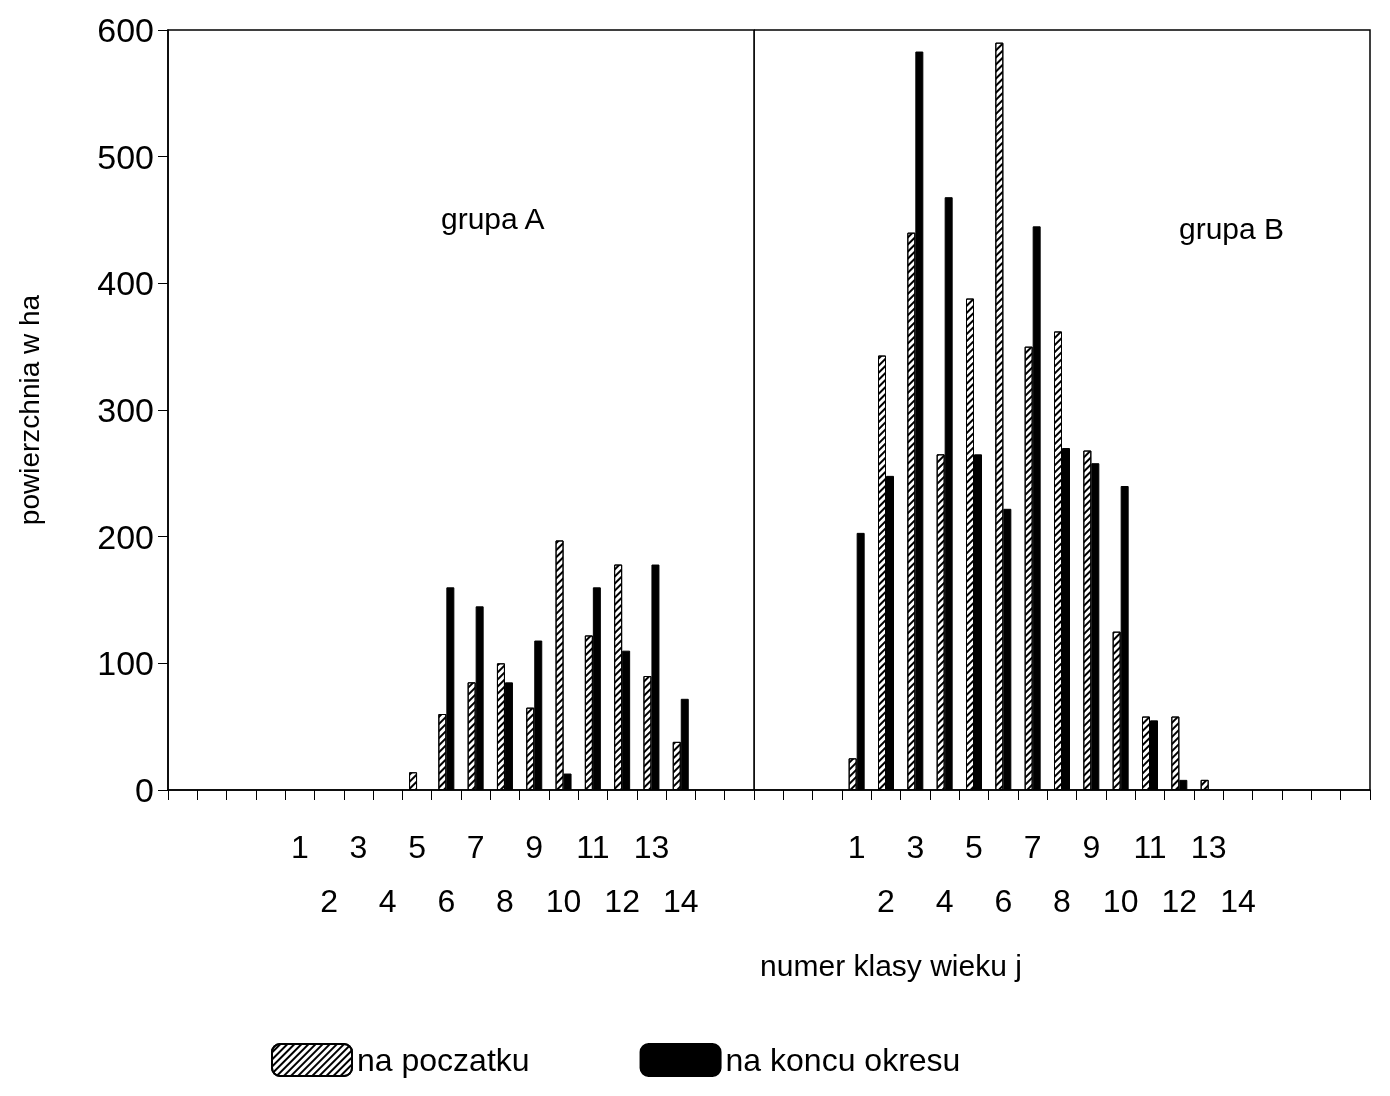  I want to click on y-tick-label: 100, so click(125, 663).